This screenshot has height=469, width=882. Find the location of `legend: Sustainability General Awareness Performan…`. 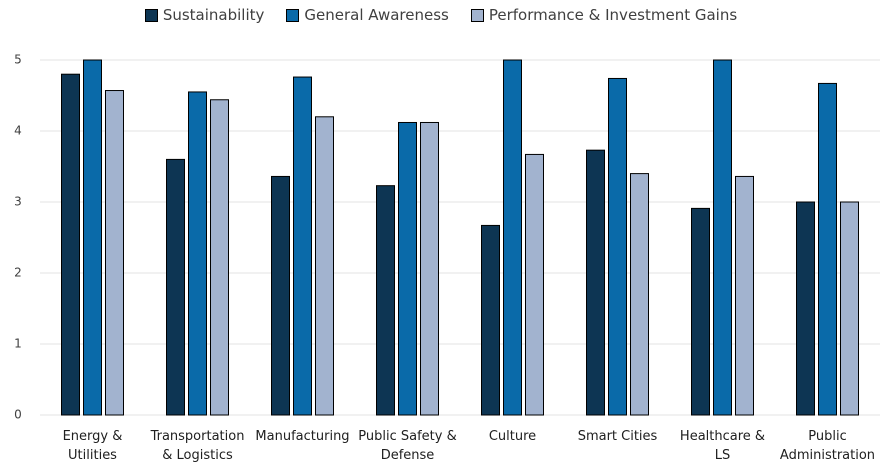

legend: Sustainability General Awareness Performan… is located at coordinates (441, 15).